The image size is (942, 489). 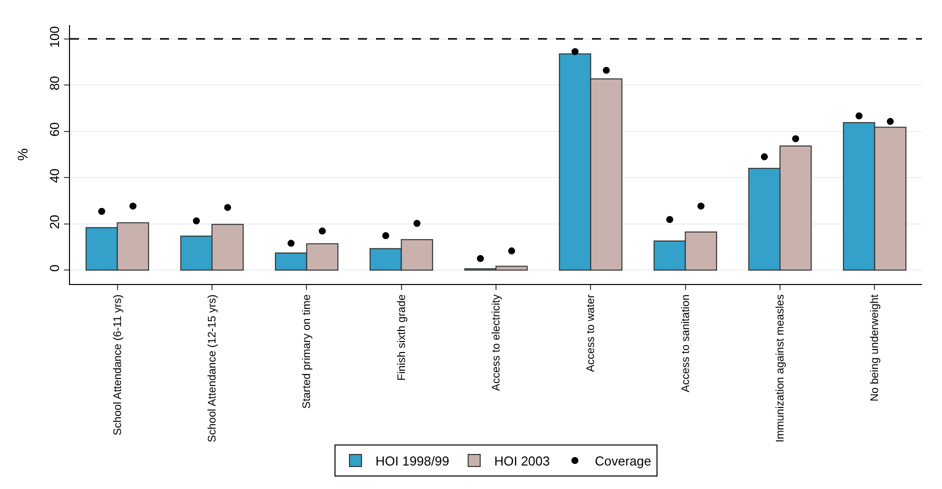 What do you see at coordinates (623, 461) in the screenshot?
I see `legend-label: Coverage` at bounding box center [623, 461].